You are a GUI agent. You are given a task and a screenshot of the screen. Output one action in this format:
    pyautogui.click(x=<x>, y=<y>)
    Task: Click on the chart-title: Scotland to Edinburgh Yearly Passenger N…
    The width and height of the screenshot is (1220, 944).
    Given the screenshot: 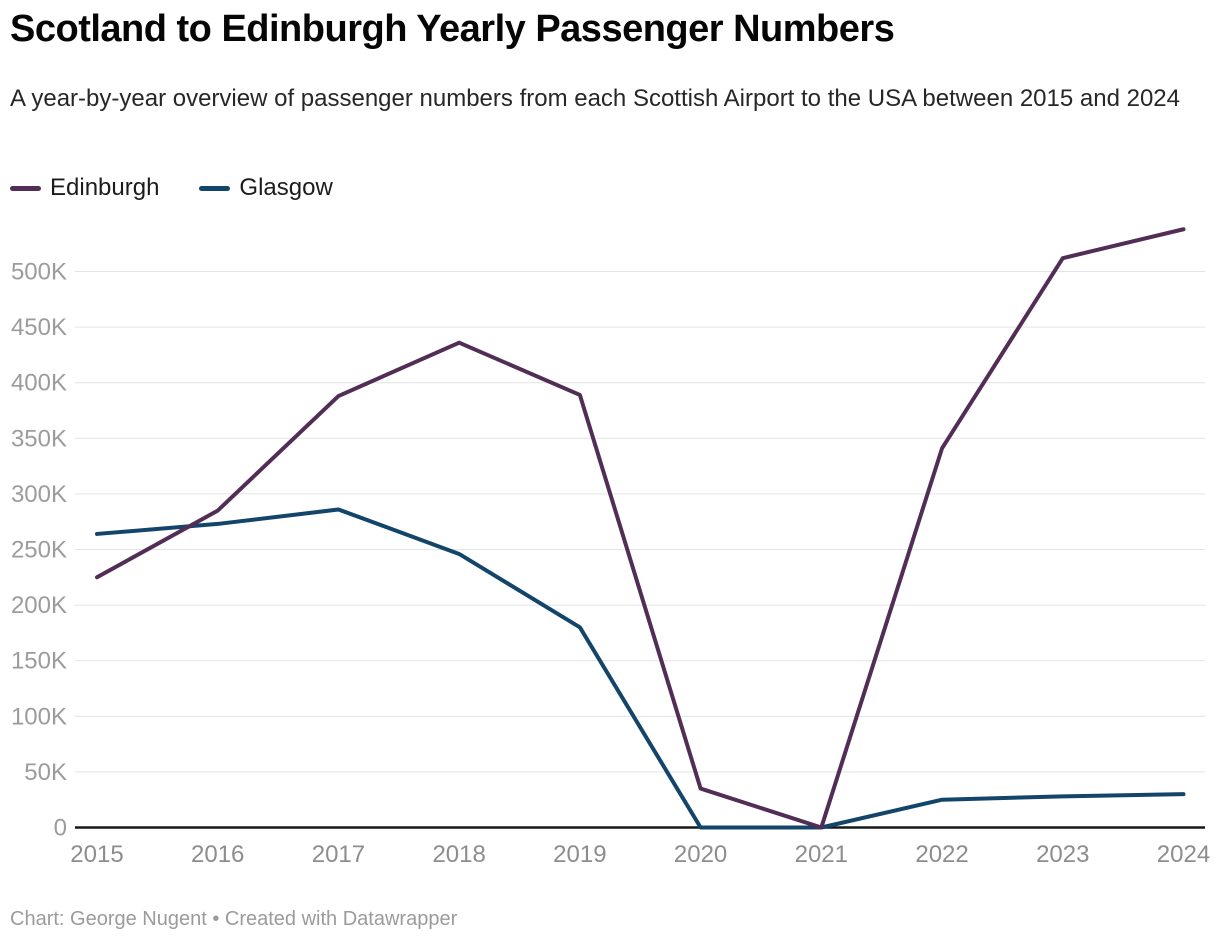 What is the action you would take?
    pyautogui.click(x=452, y=29)
    